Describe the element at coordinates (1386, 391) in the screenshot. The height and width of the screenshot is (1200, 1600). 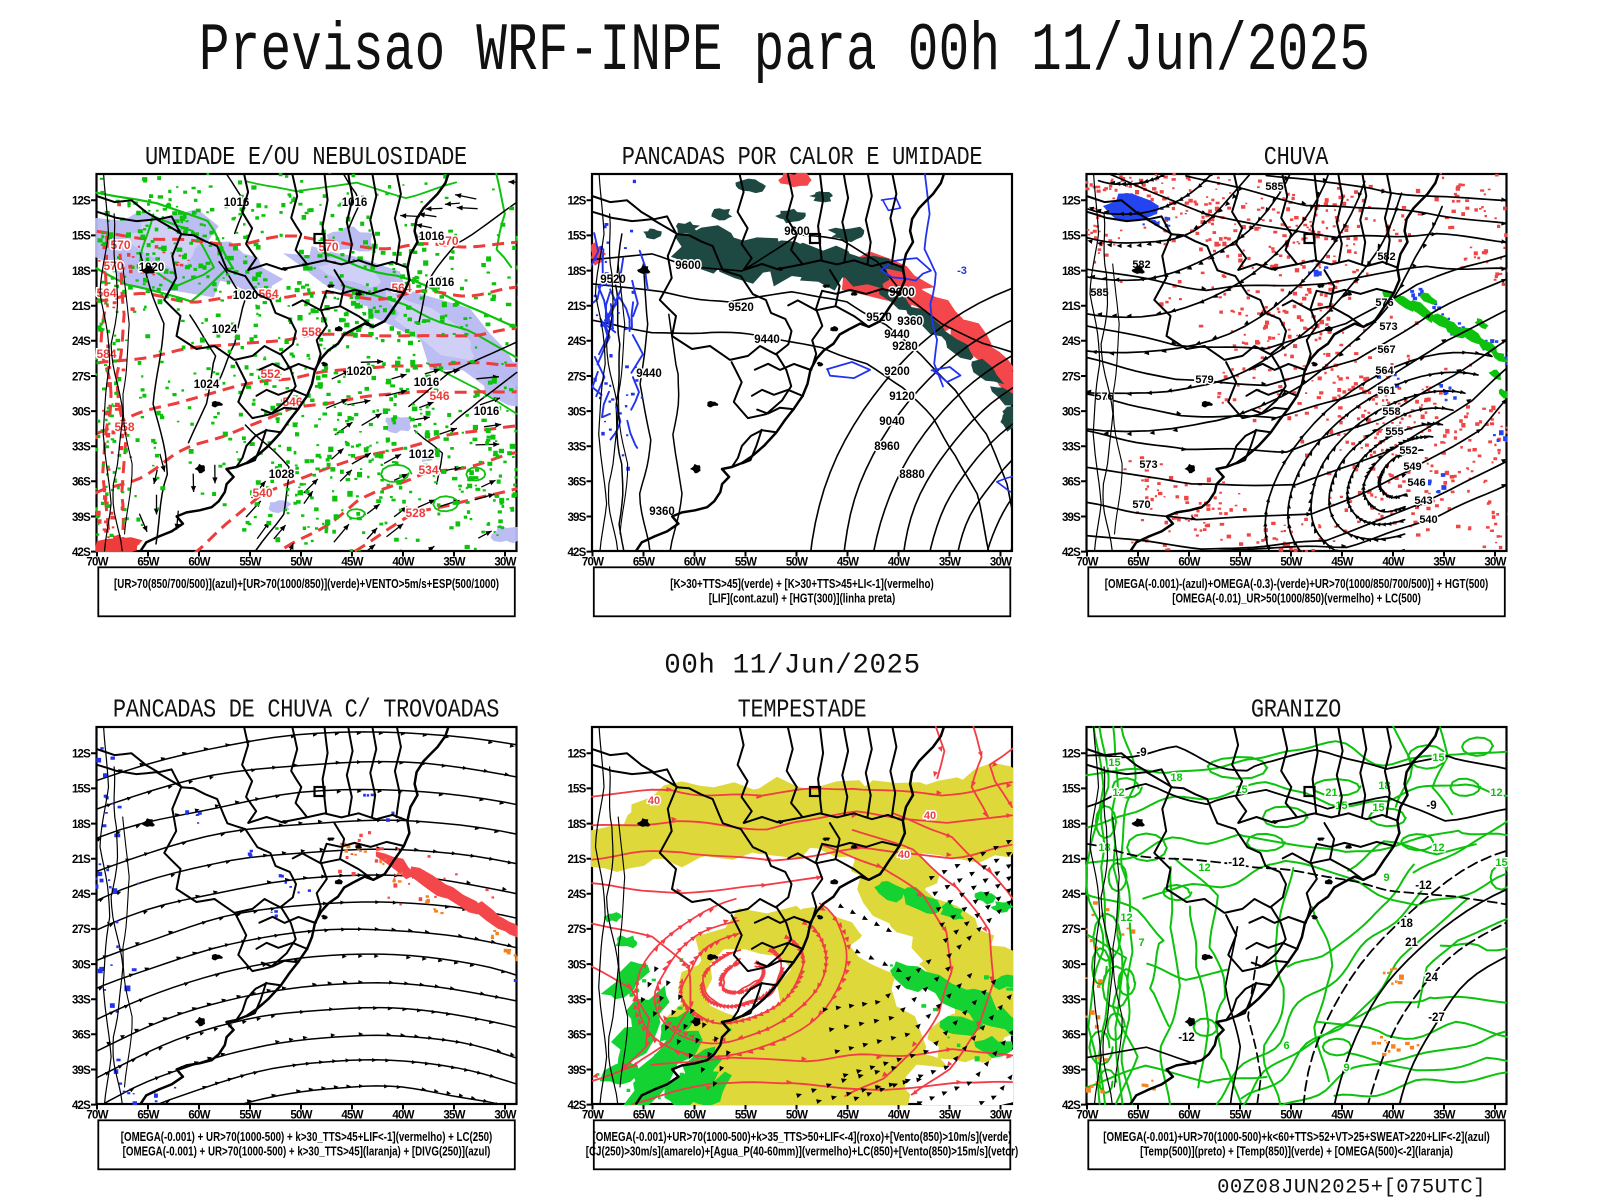
I see `svg-text: 561` at that location.